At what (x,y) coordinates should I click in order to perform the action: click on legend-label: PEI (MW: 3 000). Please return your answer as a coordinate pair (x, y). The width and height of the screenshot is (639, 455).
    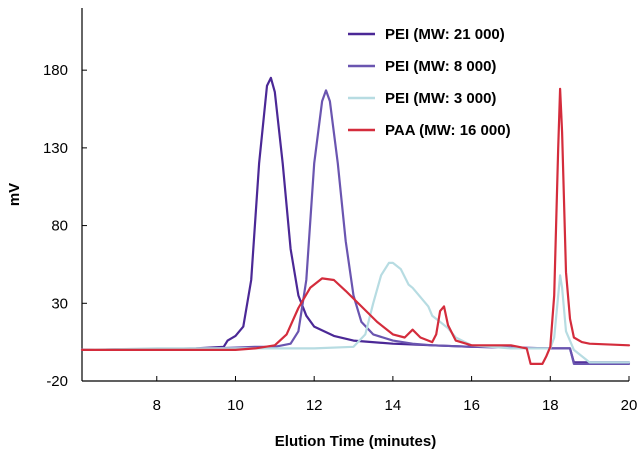
    Looking at the image, I should click on (440, 98).